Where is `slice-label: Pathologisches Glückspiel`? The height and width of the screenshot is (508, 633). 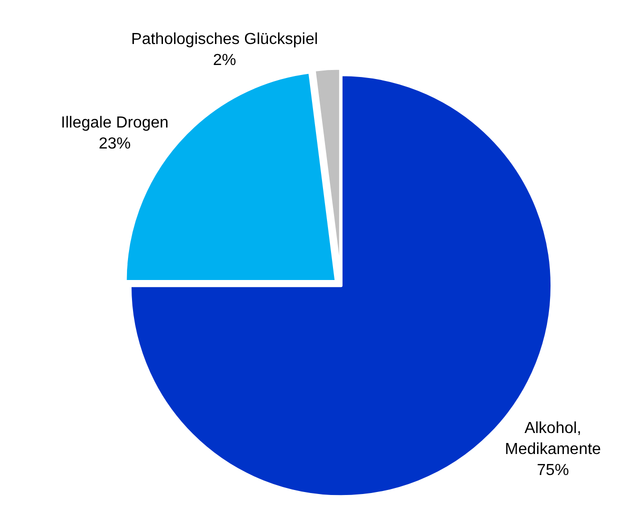 slice-label: Pathologisches Glückspiel is located at coordinates (224, 39).